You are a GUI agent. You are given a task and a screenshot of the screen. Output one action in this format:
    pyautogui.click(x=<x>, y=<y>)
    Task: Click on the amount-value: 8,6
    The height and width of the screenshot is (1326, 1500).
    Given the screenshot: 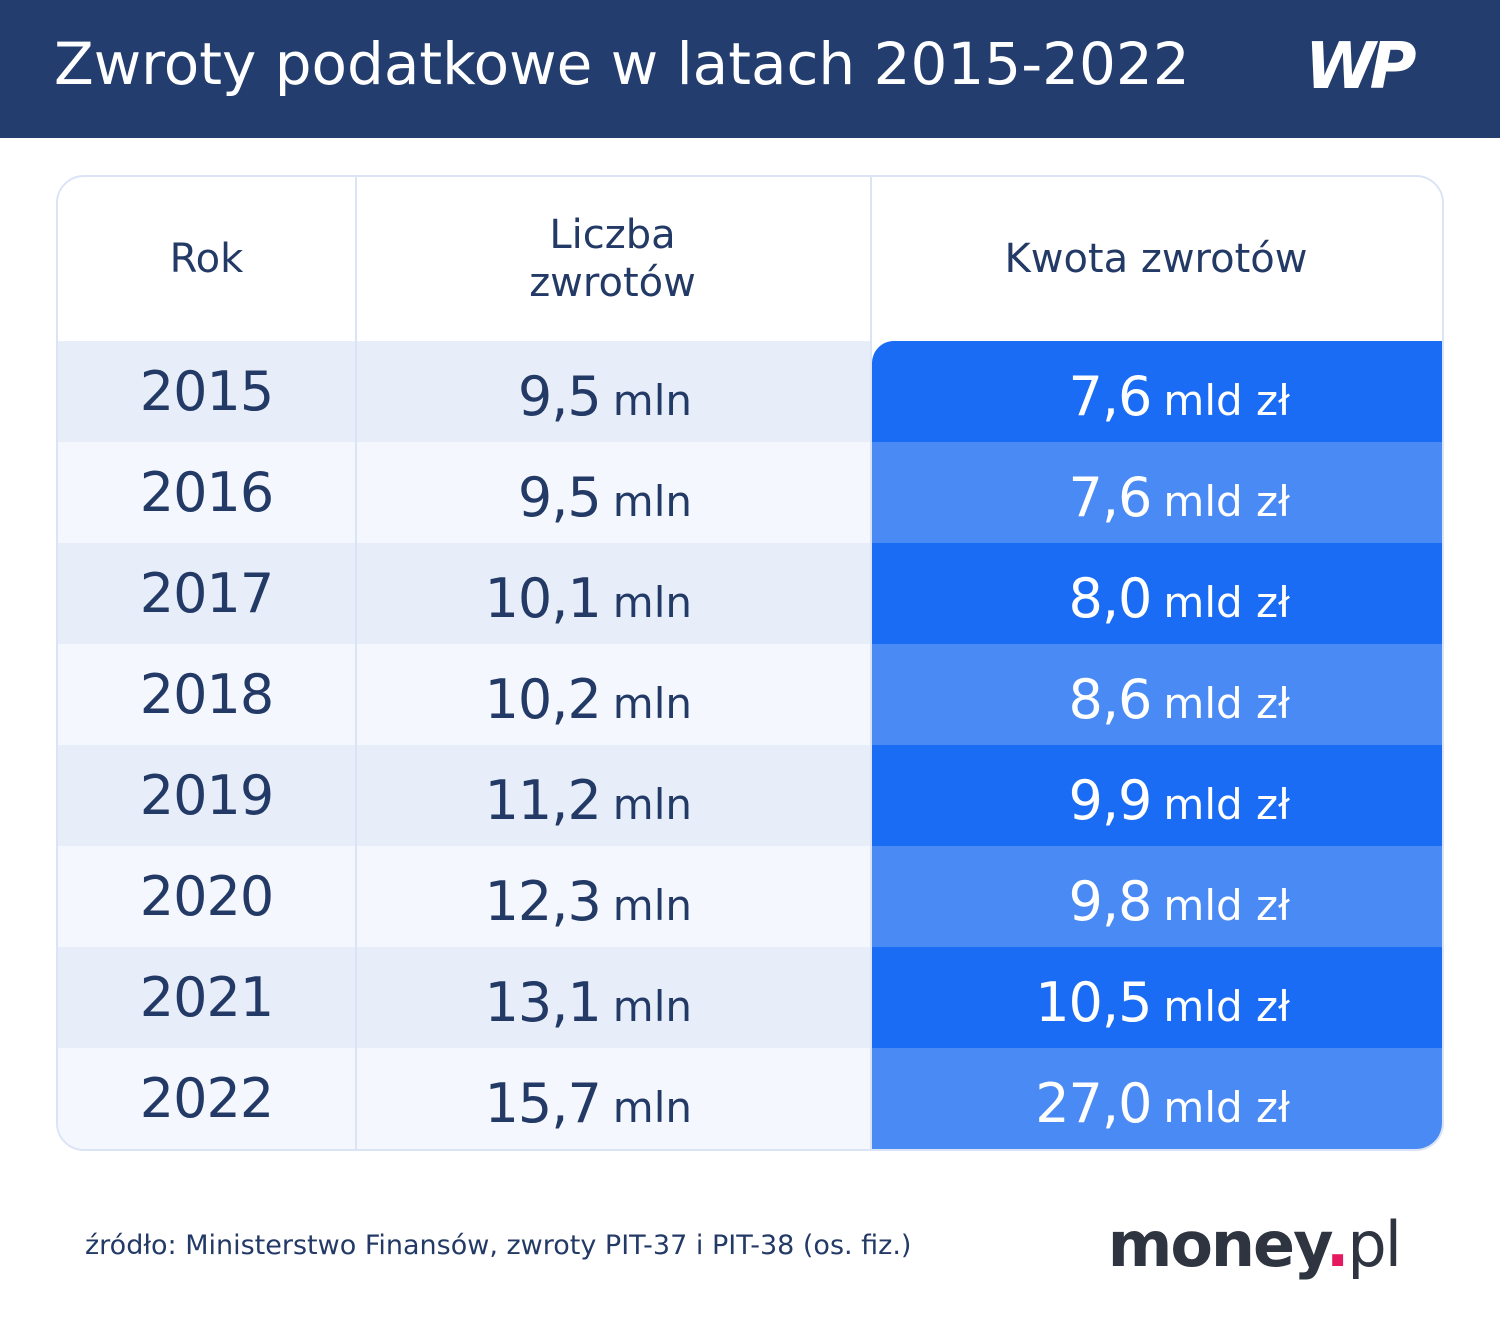 What is the action you would take?
    pyautogui.click(x=1110, y=699)
    